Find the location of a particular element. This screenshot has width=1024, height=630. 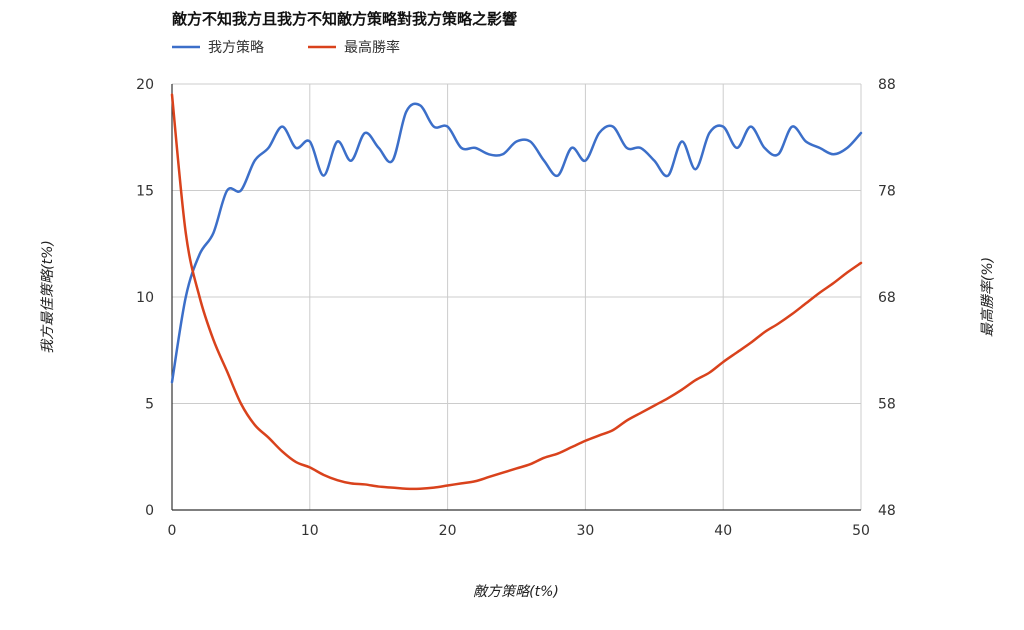

y-axis-label-left: 我方最佳策略(t%) is located at coordinates (48, 297).